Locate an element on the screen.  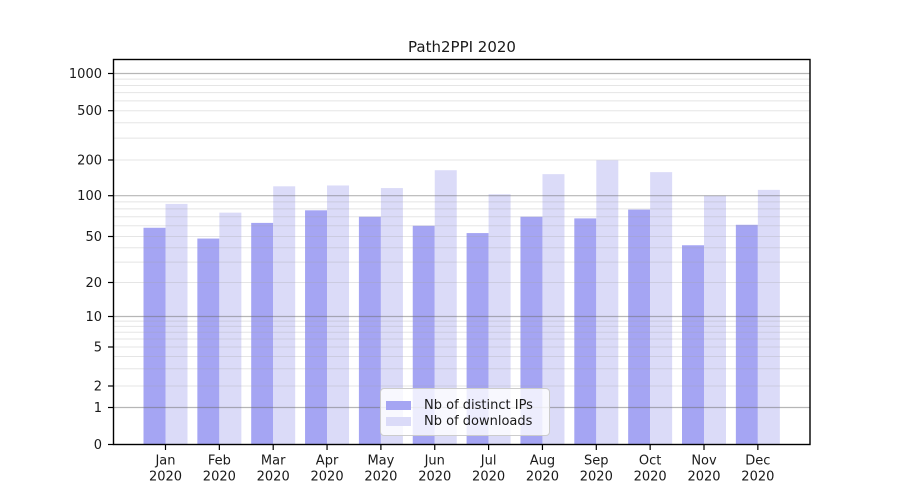
x-tick-label-year-aug: 2020 is located at coordinates (542, 477).